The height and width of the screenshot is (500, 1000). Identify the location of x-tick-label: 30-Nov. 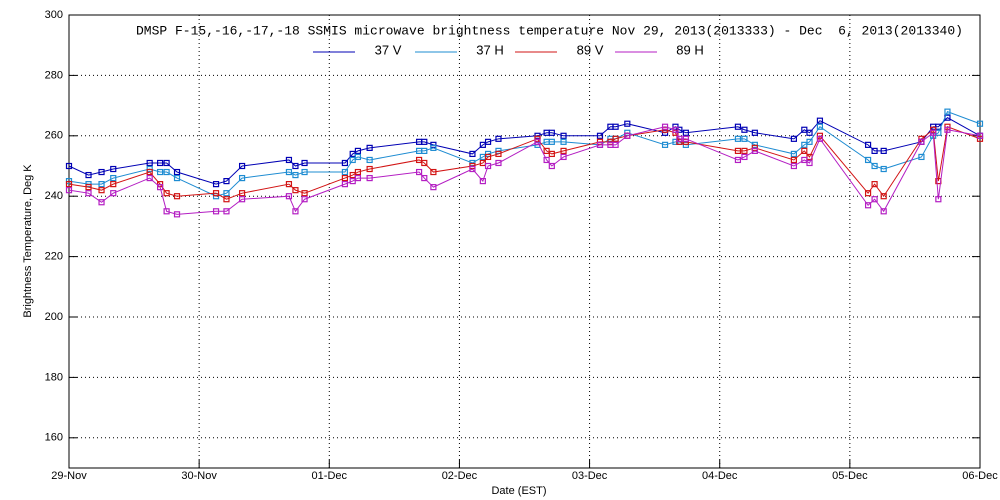
(199, 476).